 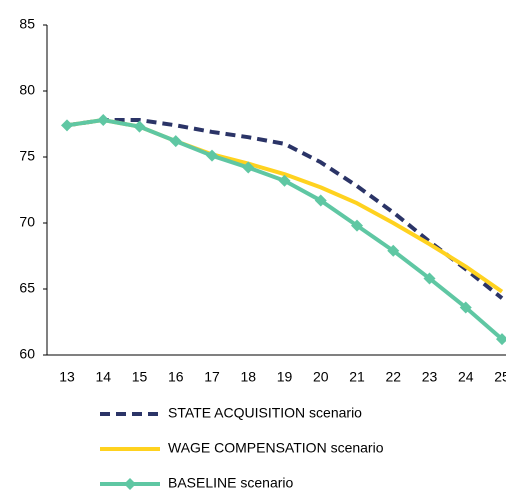 What do you see at coordinates (176, 377) in the screenshot?
I see `x-tick-label: 16` at bounding box center [176, 377].